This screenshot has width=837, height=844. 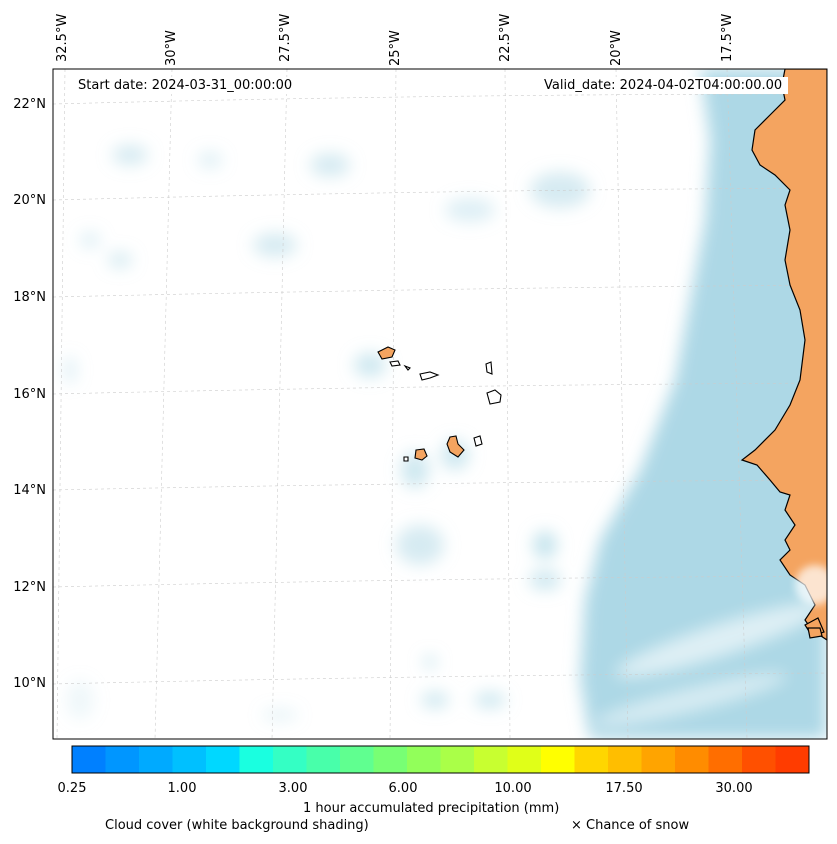 I want to click on precipitation-colorbar, so click(x=440, y=759).